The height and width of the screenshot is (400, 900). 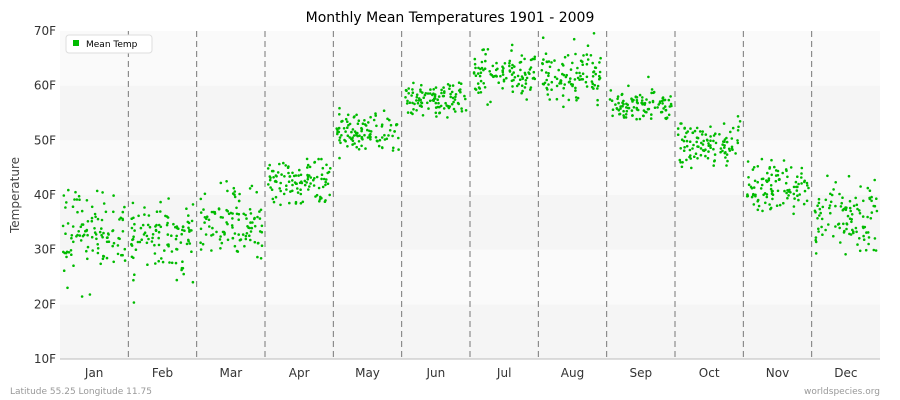 I want to click on y-tick-label: 70F, so click(x=45, y=31).